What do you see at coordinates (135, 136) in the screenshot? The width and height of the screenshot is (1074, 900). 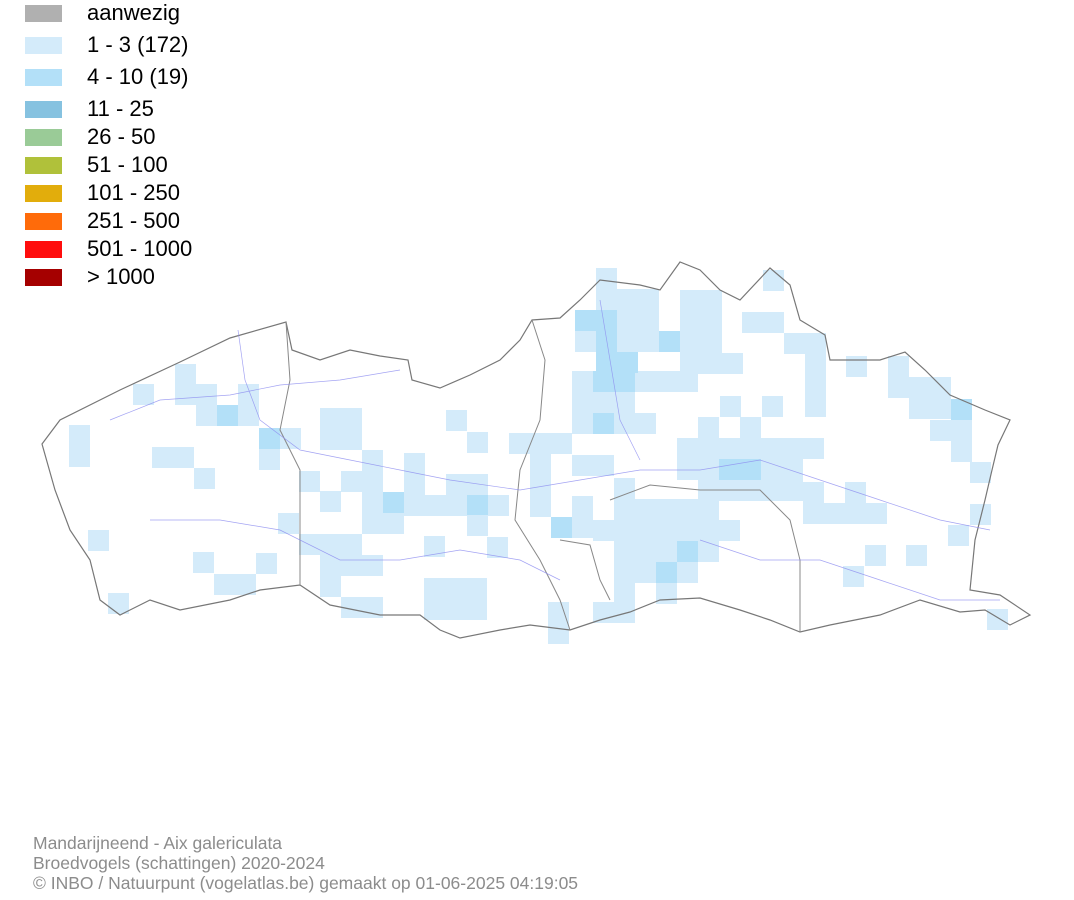 I see `legend-item: 26 - 50` at bounding box center [135, 136].